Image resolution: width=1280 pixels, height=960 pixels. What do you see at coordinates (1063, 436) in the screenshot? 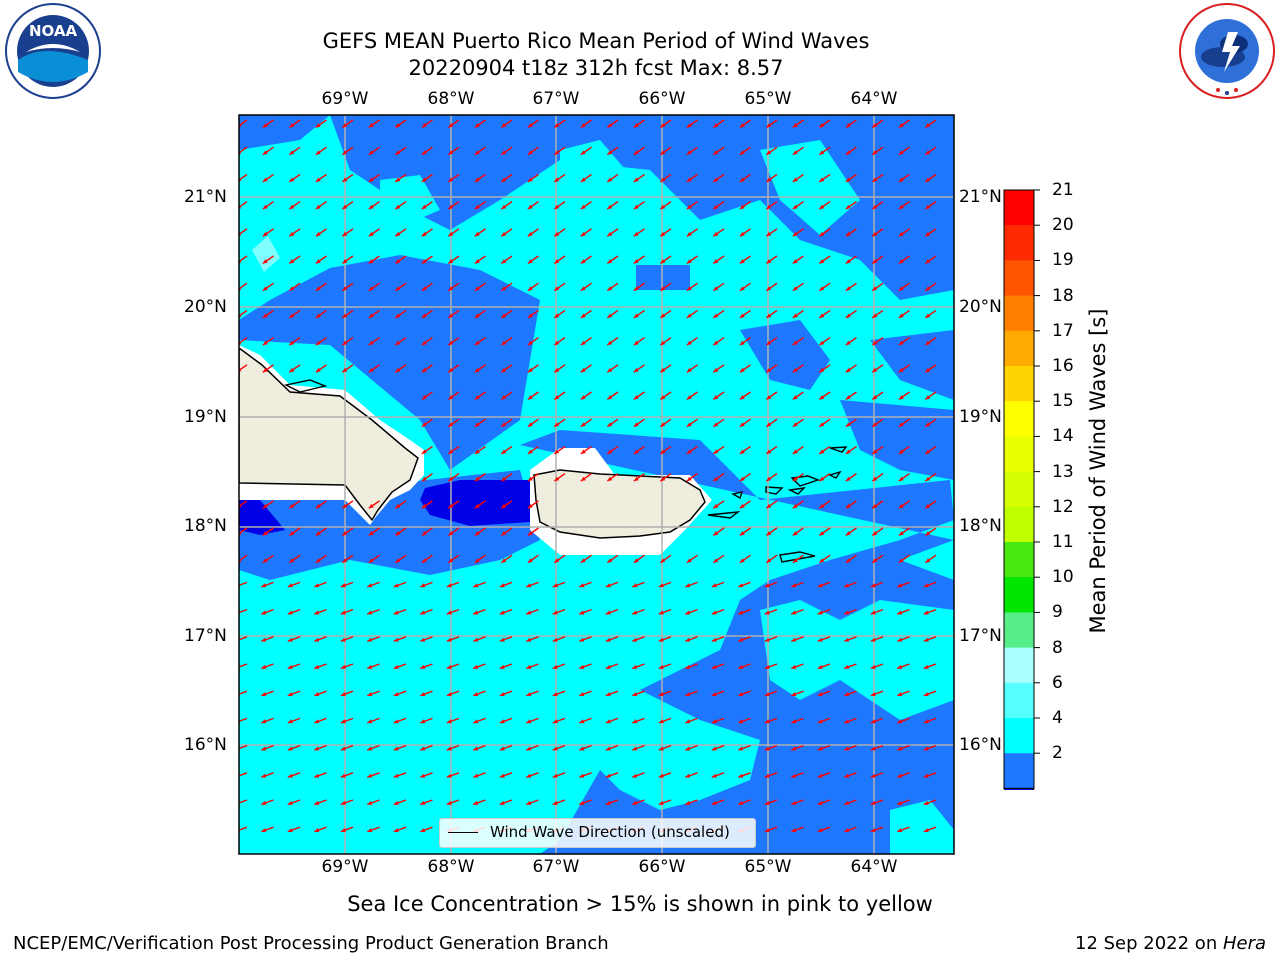
I see `colorbar-tick-label: 14` at bounding box center [1063, 436].